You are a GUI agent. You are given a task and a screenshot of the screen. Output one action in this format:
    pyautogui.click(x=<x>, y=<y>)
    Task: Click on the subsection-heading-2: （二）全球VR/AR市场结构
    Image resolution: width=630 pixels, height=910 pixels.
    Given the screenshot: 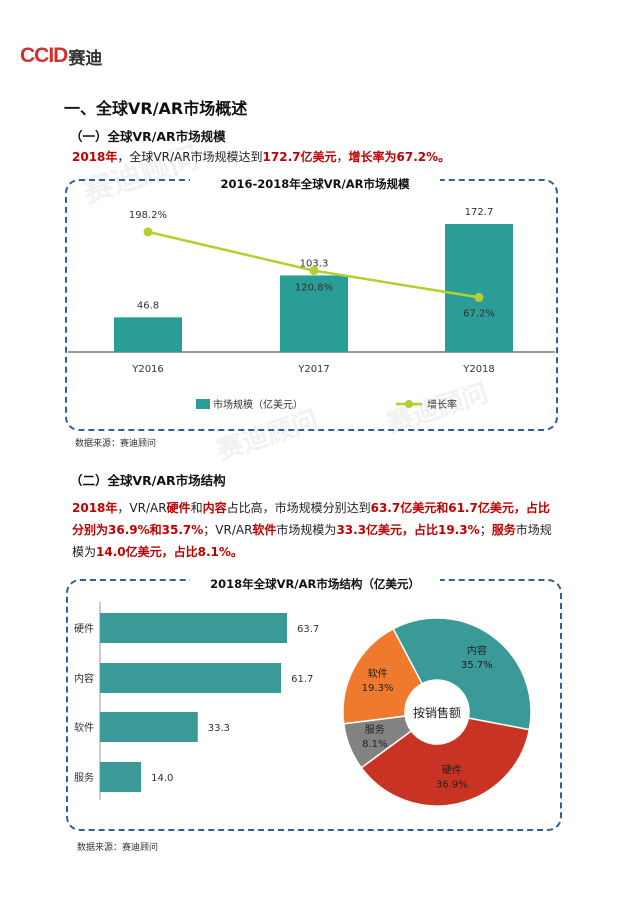 What is the action you would take?
    pyautogui.click(x=148, y=480)
    